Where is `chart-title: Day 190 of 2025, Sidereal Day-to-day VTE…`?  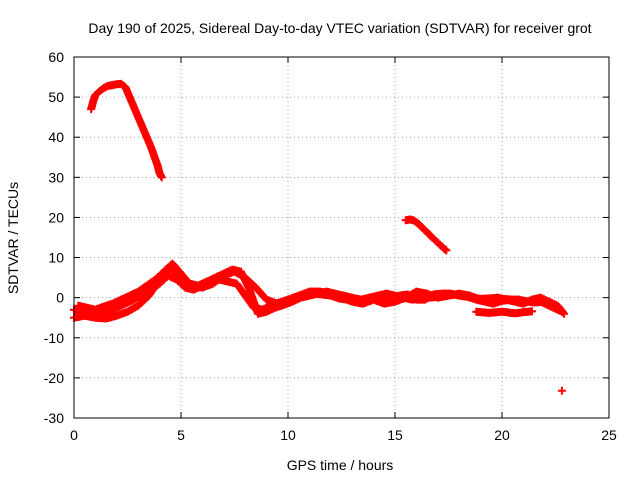
chart-title: Day 190 of 2025, Sidereal Day-to-day VTE… is located at coordinates (339, 28).